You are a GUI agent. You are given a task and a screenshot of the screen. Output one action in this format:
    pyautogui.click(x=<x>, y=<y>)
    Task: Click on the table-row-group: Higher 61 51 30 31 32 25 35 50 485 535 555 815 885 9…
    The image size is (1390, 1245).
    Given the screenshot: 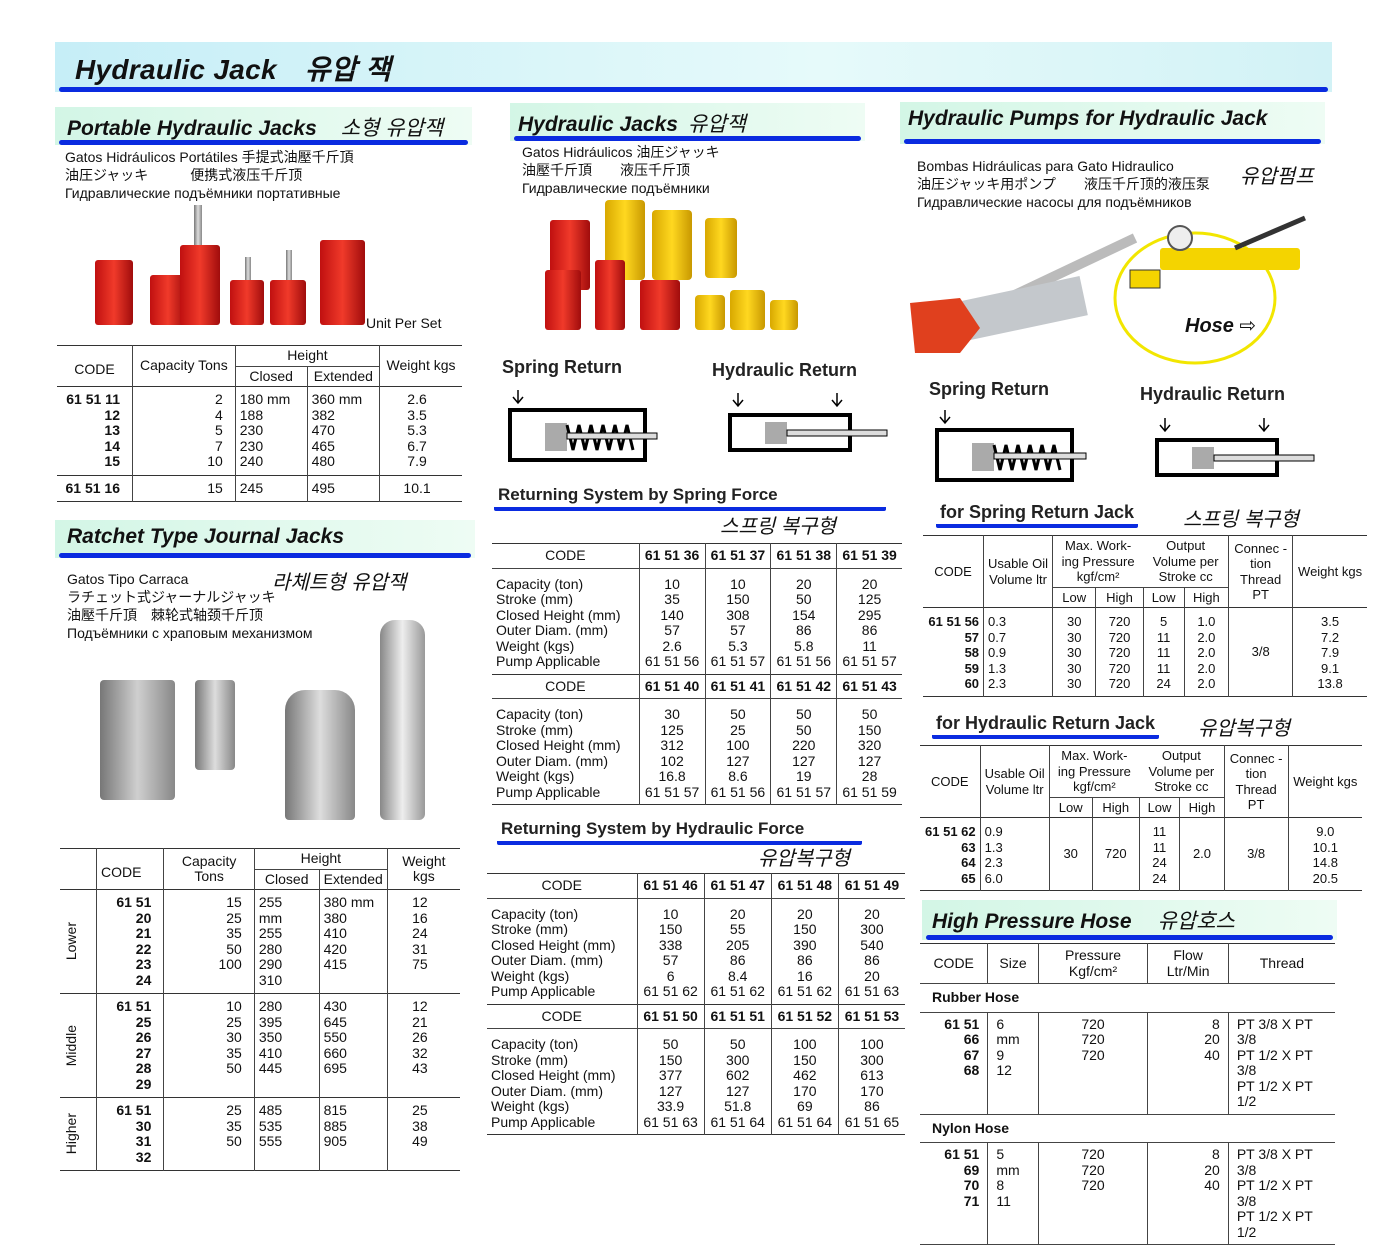 What is the action you would take?
    pyautogui.click(x=260, y=1134)
    